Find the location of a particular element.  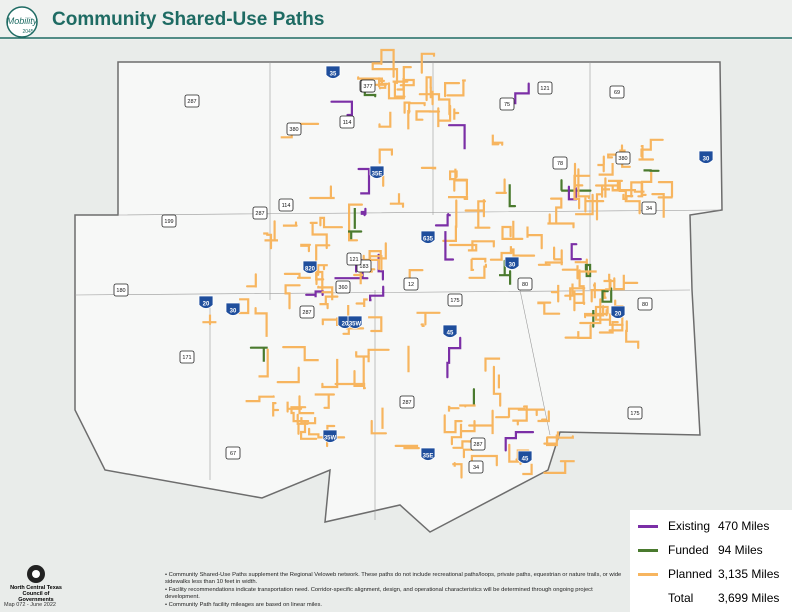

shield-label: 121 is located at coordinates (353, 260).